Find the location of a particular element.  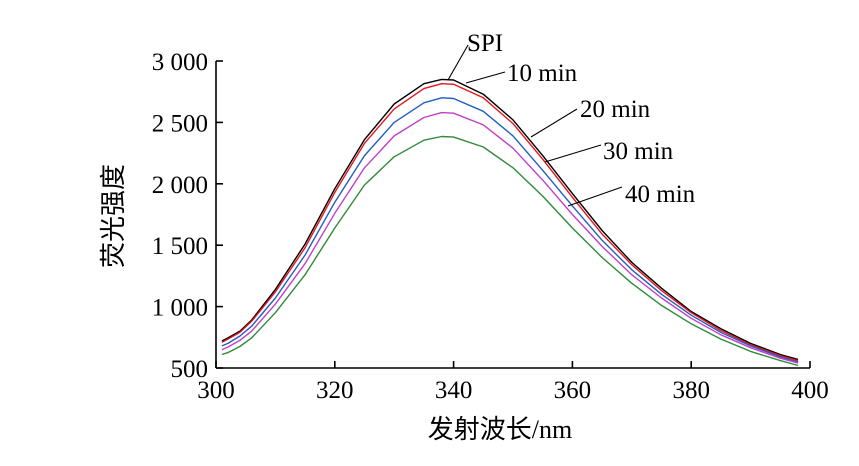

x-tick-label: 320 is located at coordinates (335, 390).